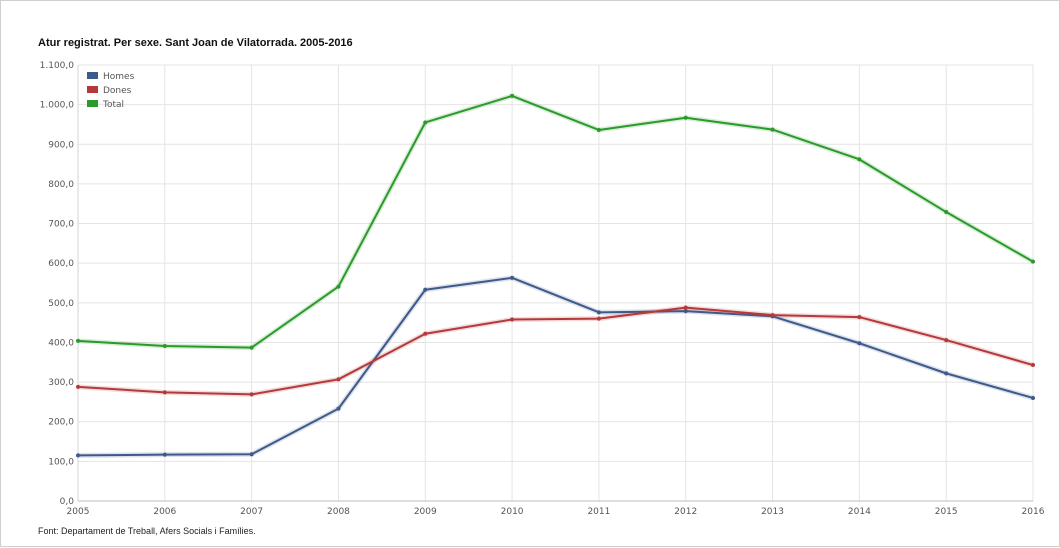  I want to click on x-tick-label: 2006, so click(164, 512).